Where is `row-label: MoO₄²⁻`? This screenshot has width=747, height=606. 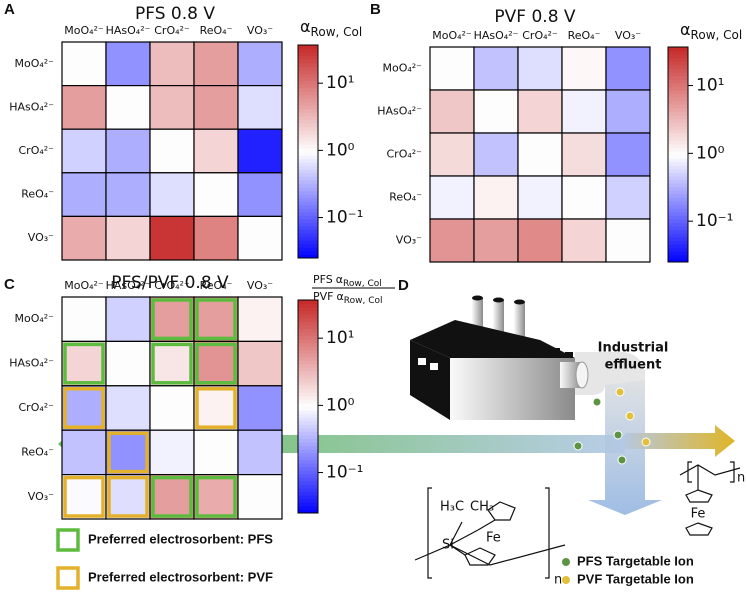 row-label: MoO₄²⁻ is located at coordinates (34, 318).